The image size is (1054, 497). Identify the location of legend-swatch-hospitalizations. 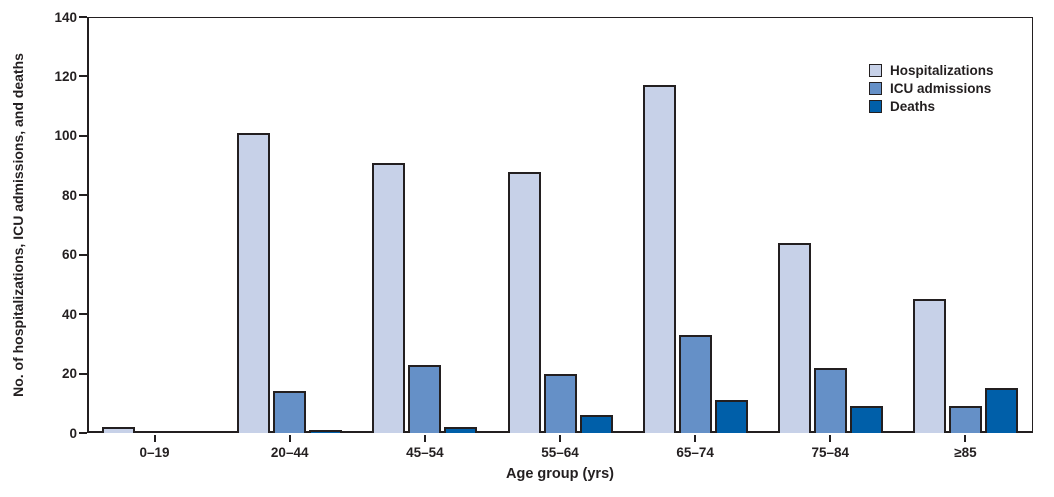
(875, 70).